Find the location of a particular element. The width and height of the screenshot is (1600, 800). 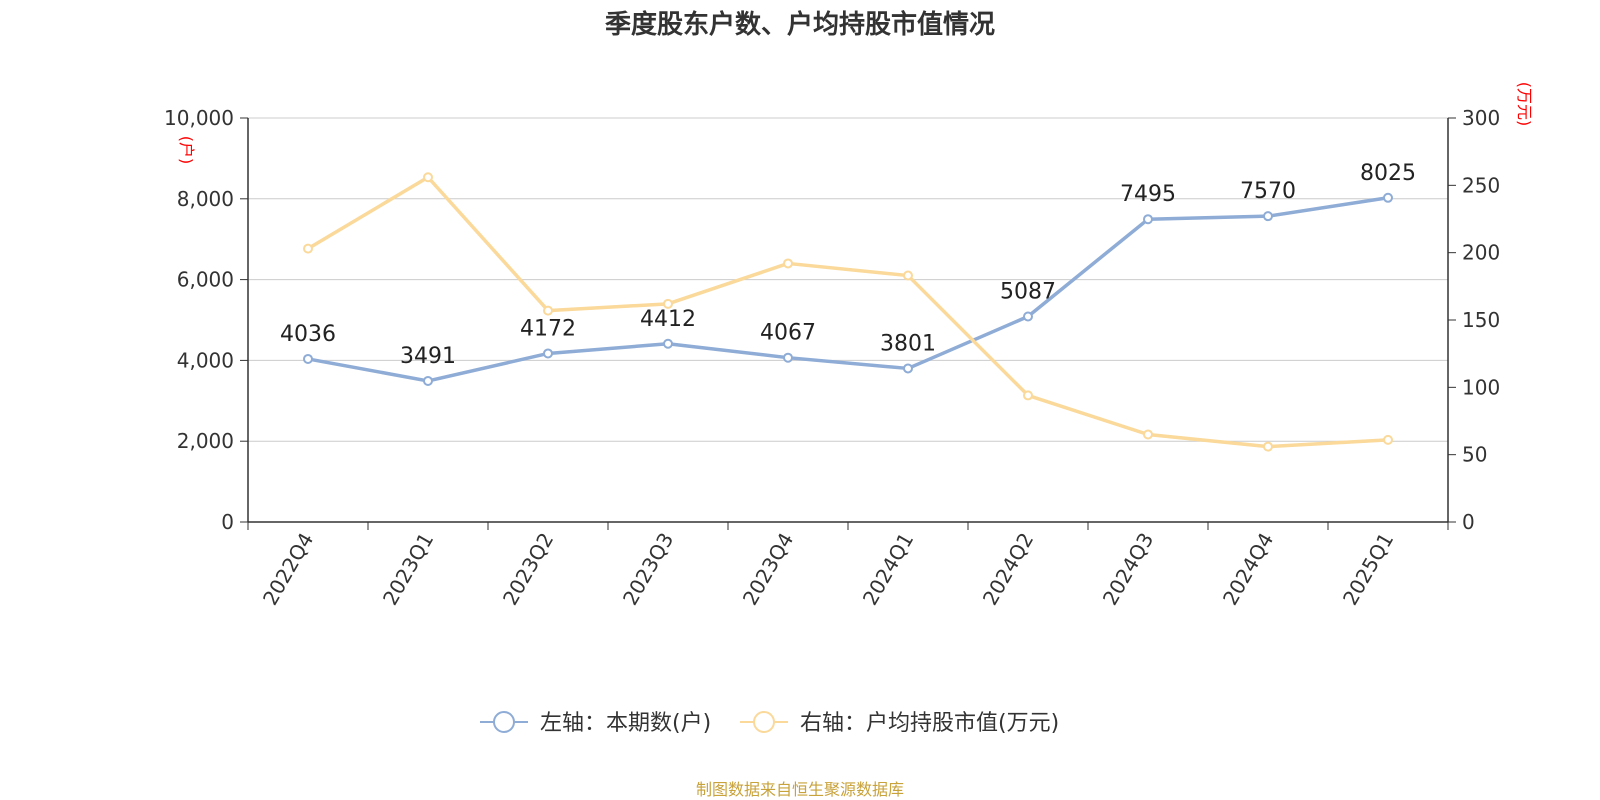

legend: 左轴：本期数(户) 右轴：户均持股市值(万元) is located at coordinates (769, 723).